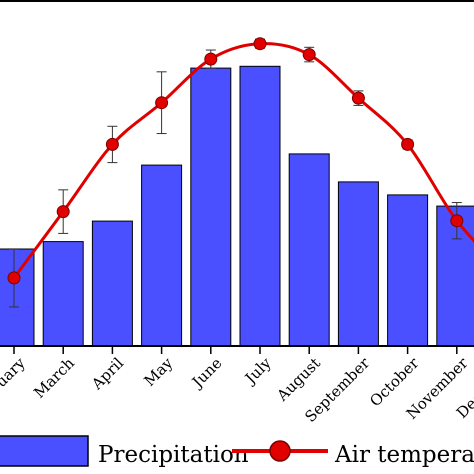  I want to click on x-tick-label-april: April, so click(107, 374).